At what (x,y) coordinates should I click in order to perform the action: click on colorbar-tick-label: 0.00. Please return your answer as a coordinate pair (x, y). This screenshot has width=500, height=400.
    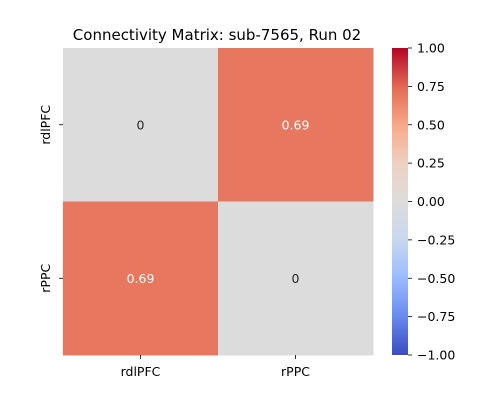
    Looking at the image, I should click on (431, 201).